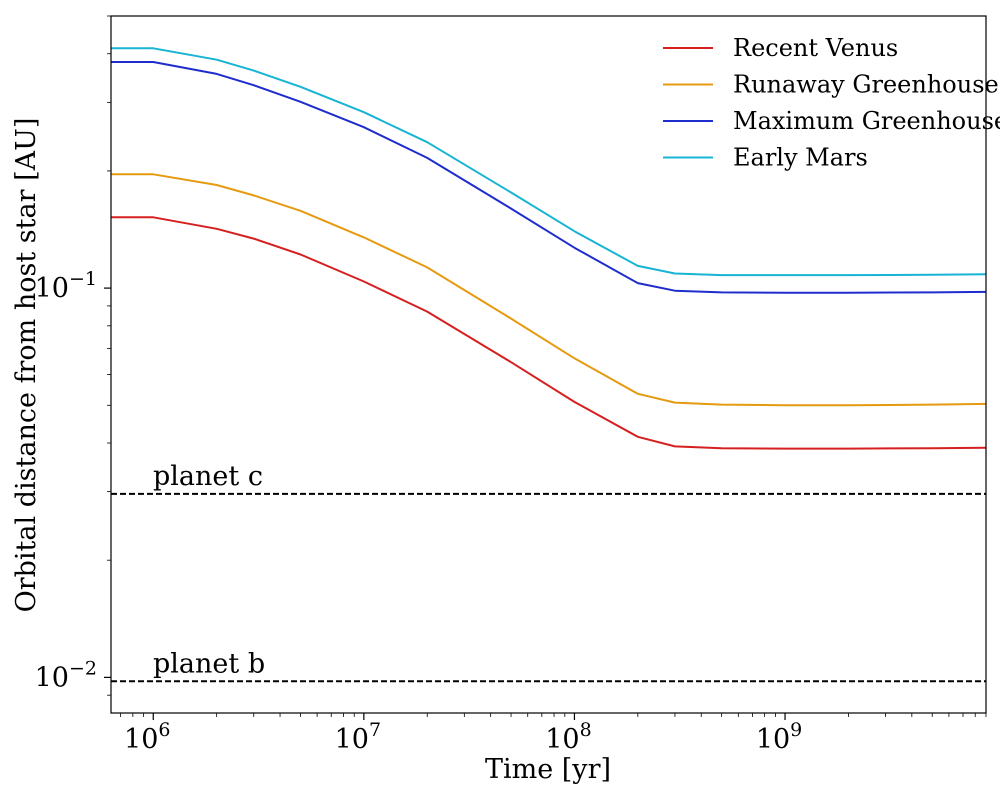 The image size is (1000, 800). I want to click on legend-item: Recent Venus, so click(780, 48).